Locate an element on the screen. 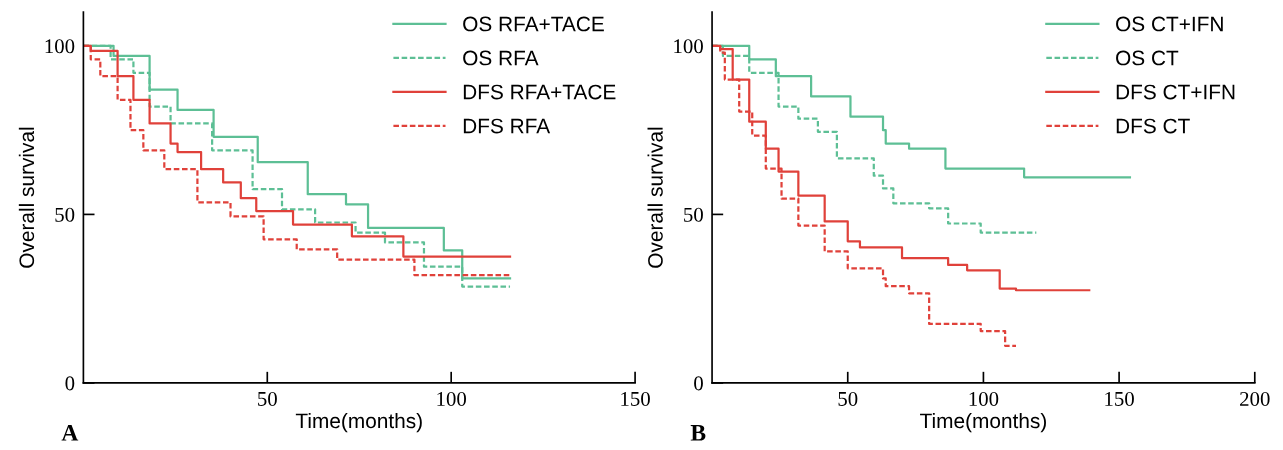  text: B is located at coordinates (698, 433).